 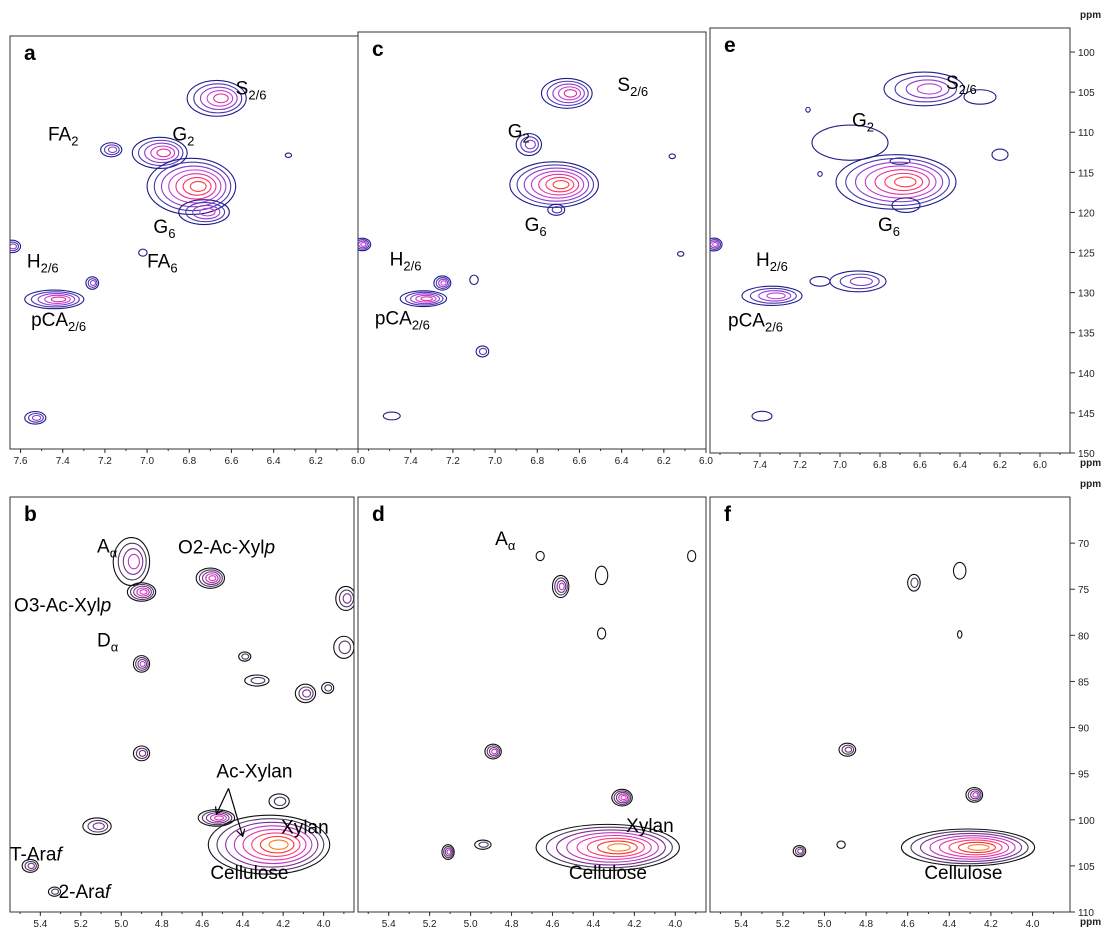 I want to click on peak-labels: Aα Xylan Cellulose, so click(x=584, y=706).